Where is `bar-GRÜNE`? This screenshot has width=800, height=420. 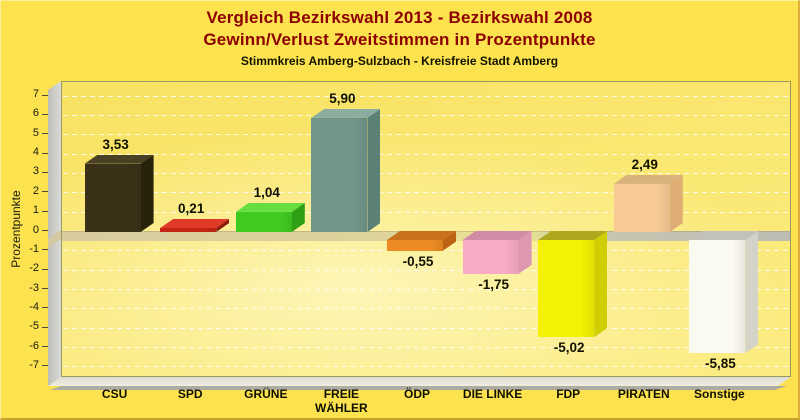
bar-GRÜNE is located at coordinates (263, 221).